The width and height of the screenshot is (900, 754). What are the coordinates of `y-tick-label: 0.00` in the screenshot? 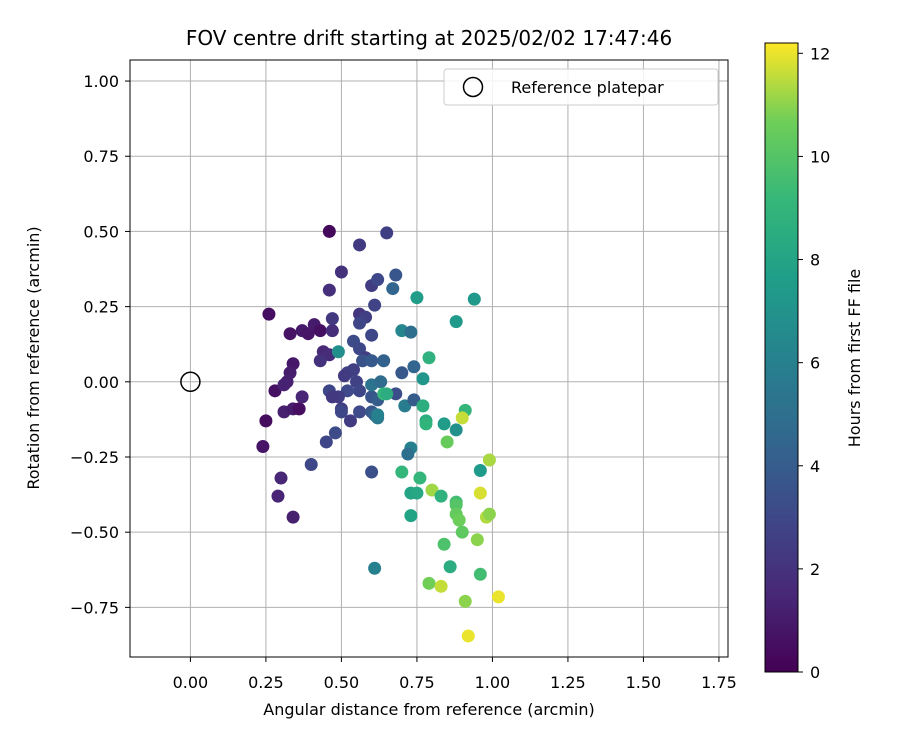 It's located at (101, 382).